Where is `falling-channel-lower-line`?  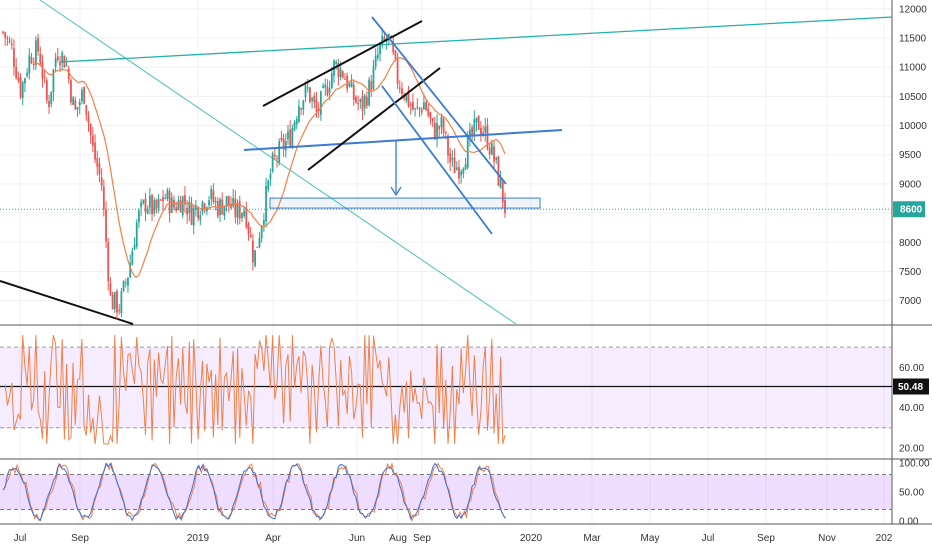 falling-channel-lower-line is located at coordinates (437, 160).